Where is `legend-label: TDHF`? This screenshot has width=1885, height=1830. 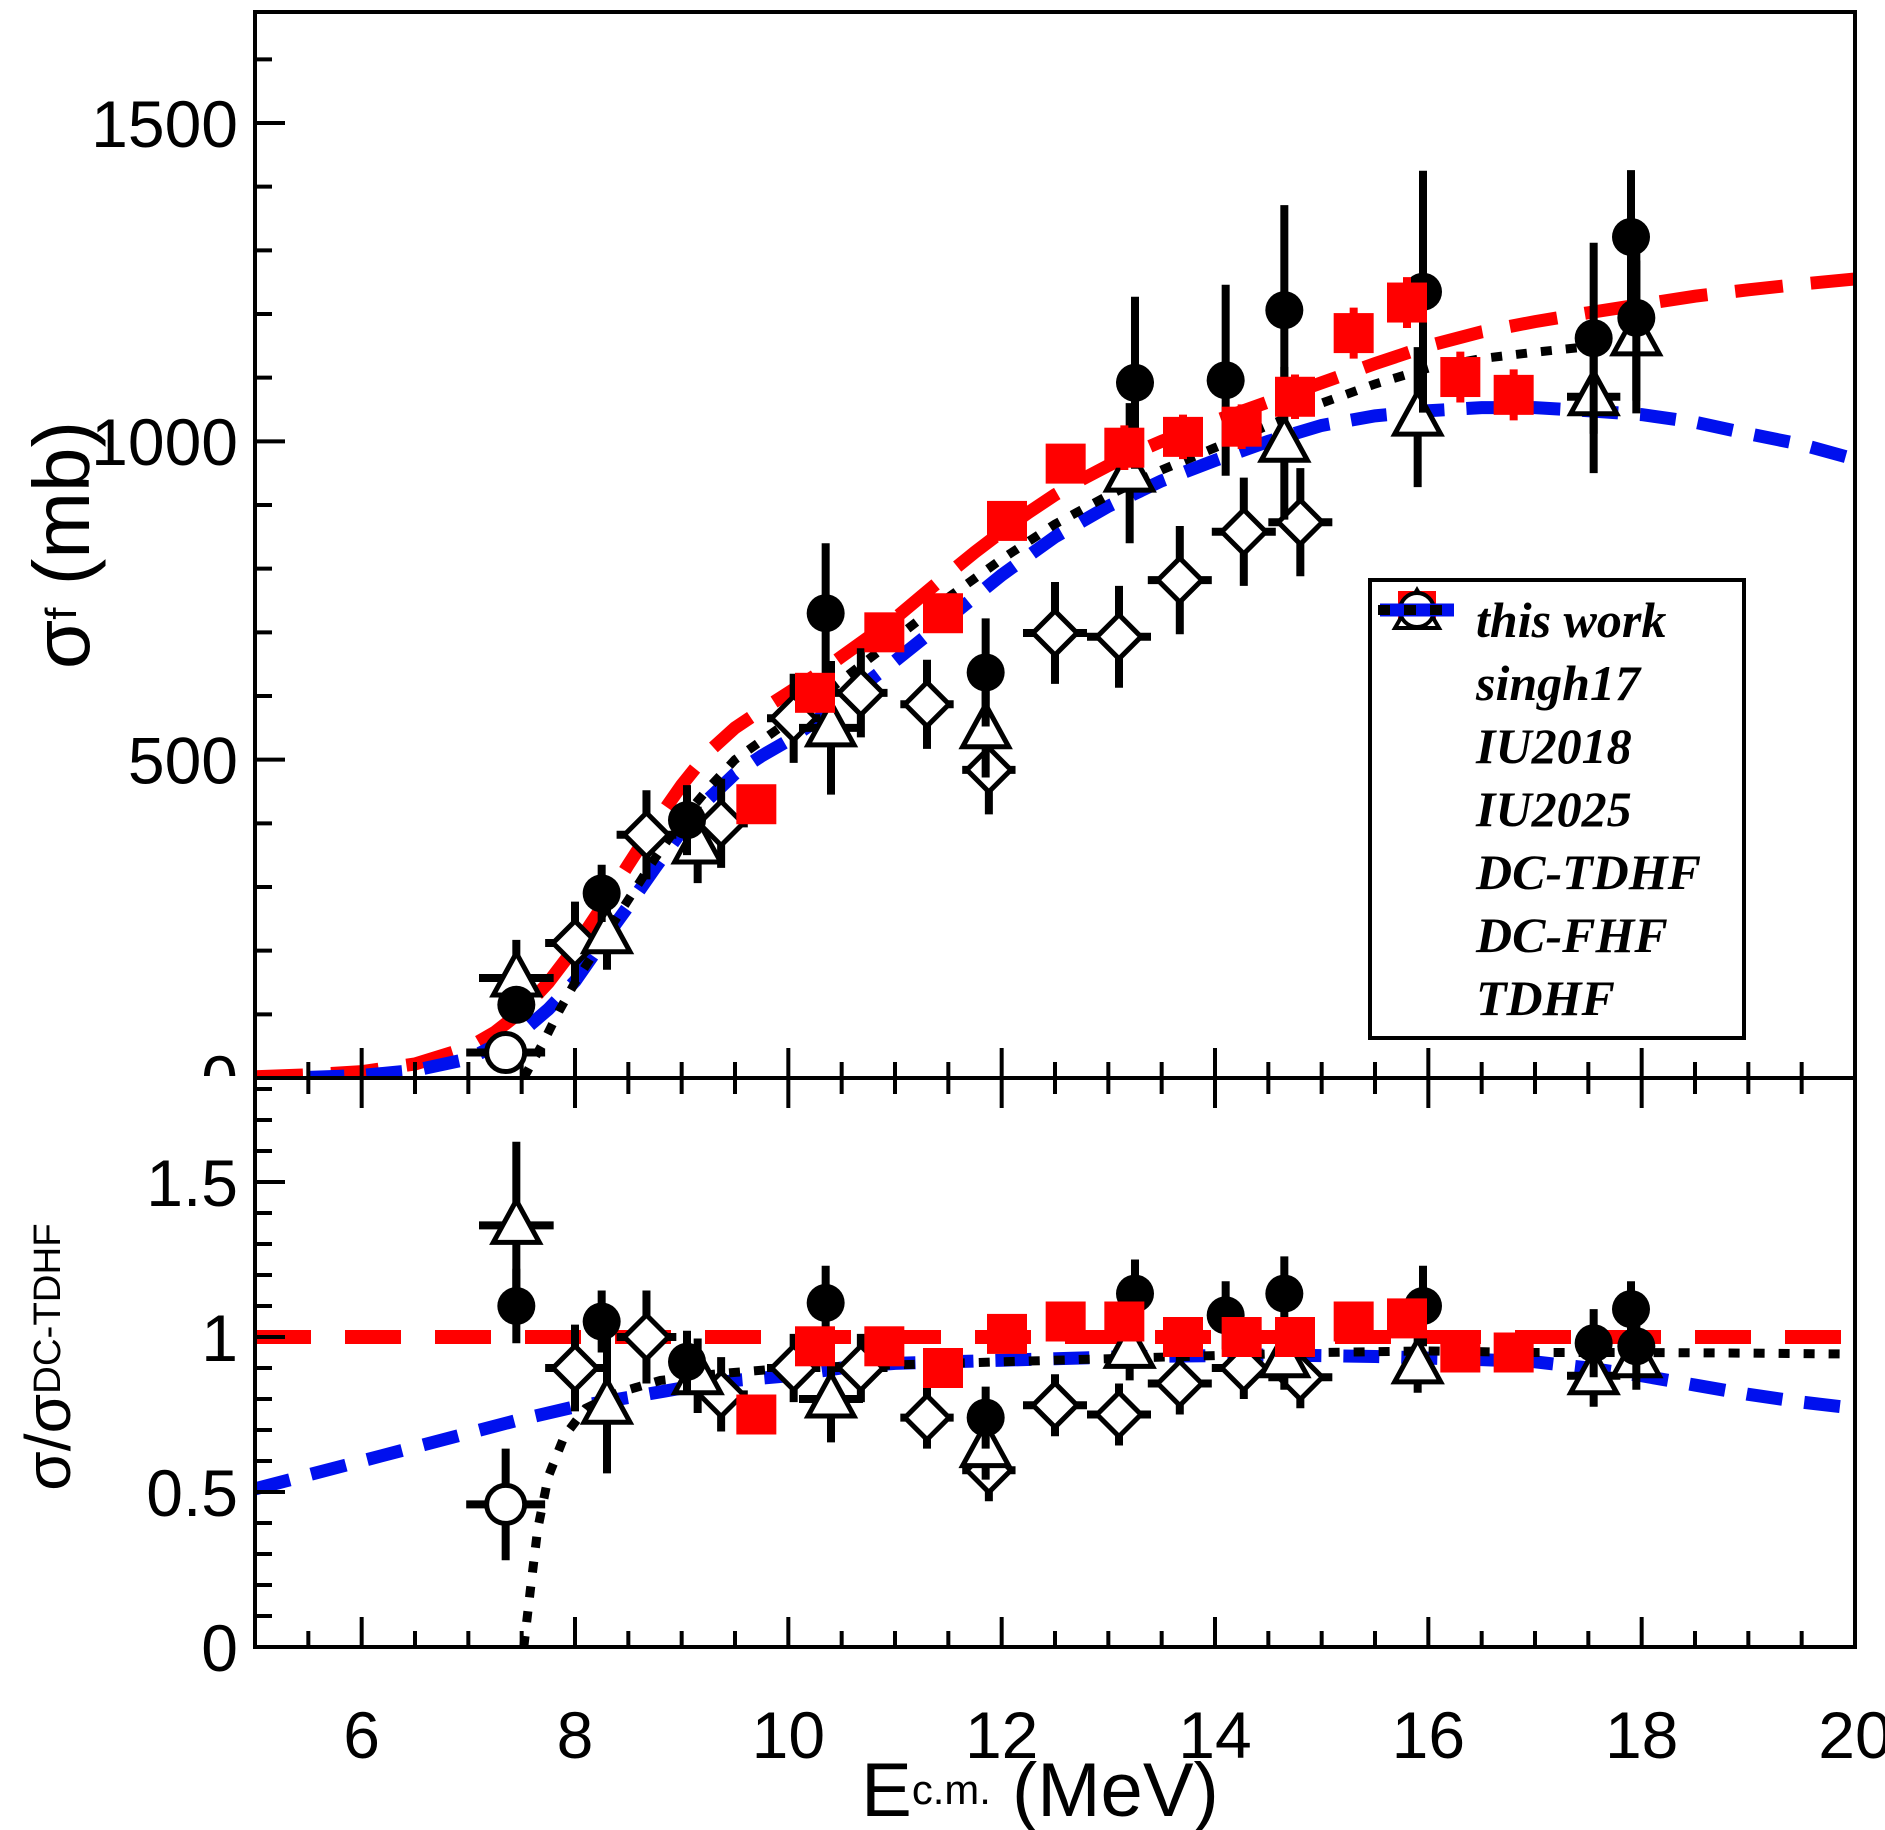
legend-label: TDHF is located at coordinates (1545, 998).